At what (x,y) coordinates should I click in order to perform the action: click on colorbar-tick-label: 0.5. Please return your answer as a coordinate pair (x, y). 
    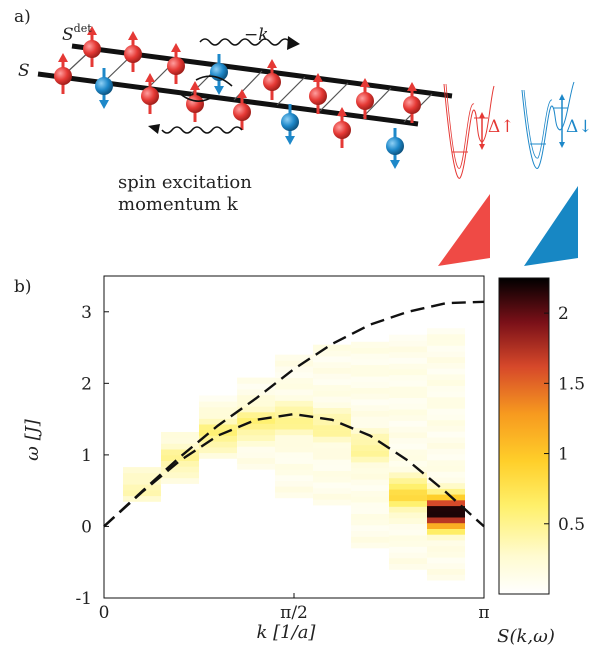
    Looking at the image, I should click on (571, 525).